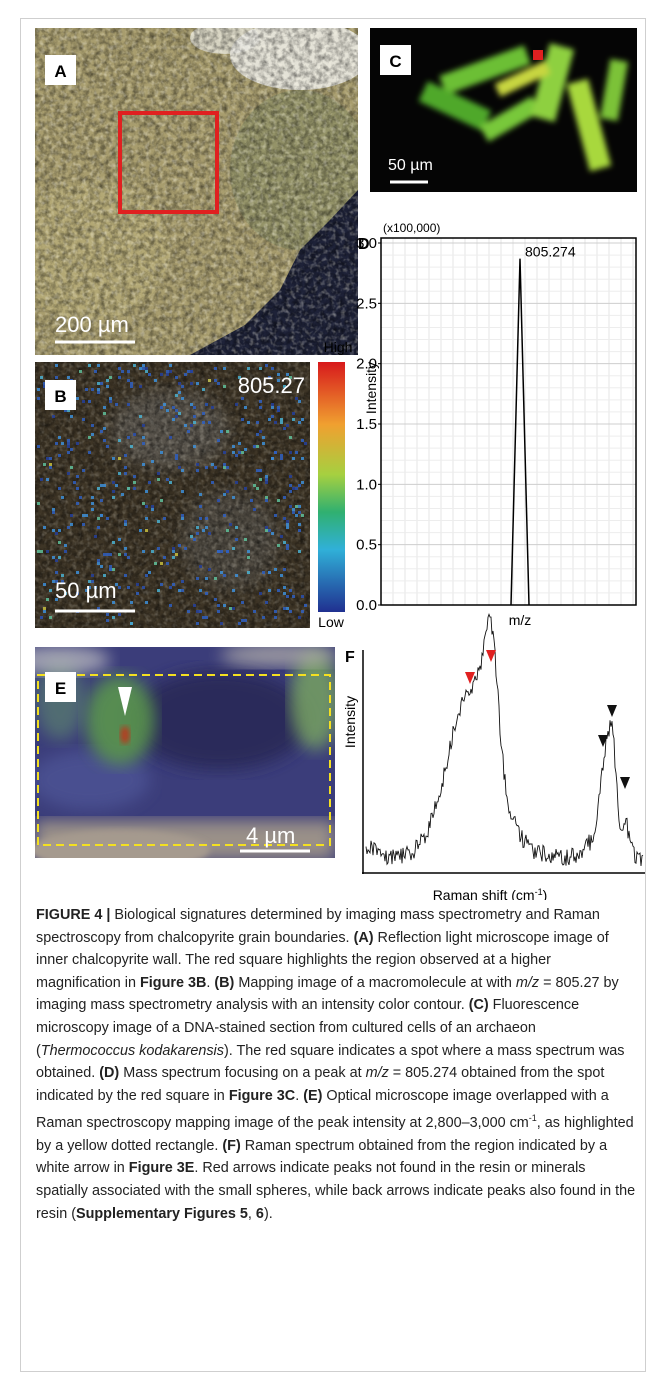 The height and width of the screenshot is (1380, 668). I want to click on crystals, so click(523, 107).